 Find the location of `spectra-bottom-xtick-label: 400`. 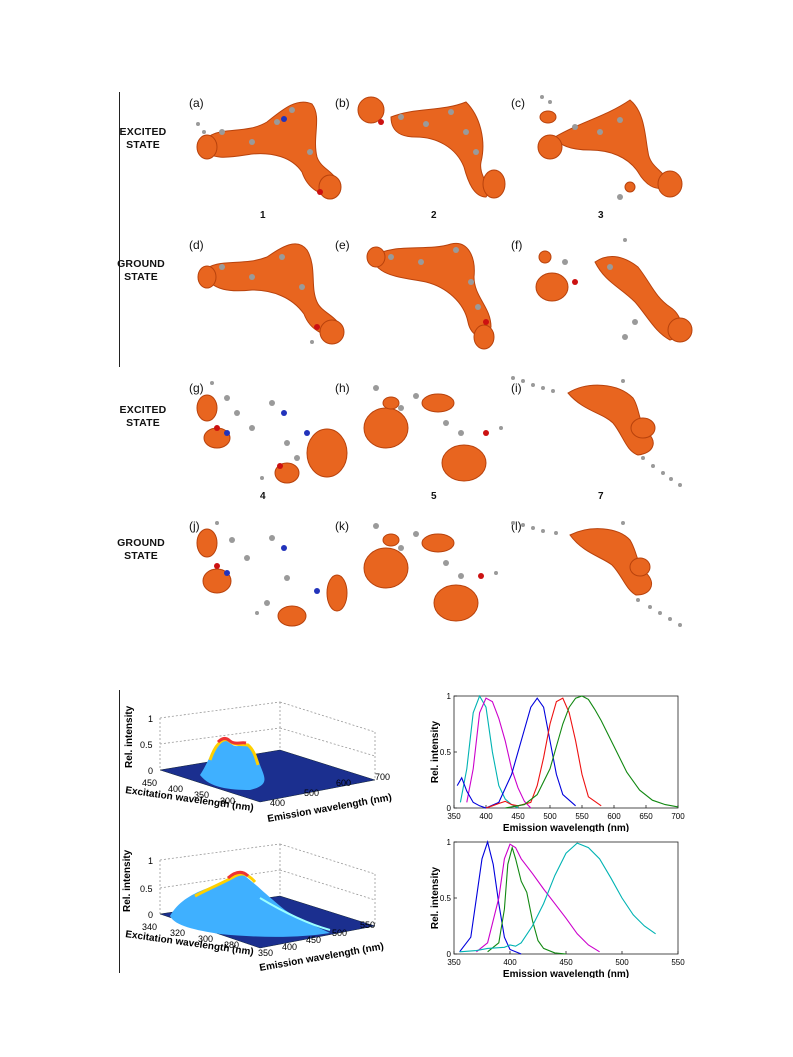

spectra-bottom-xtick-label: 400 is located at coordinates (510, 962).